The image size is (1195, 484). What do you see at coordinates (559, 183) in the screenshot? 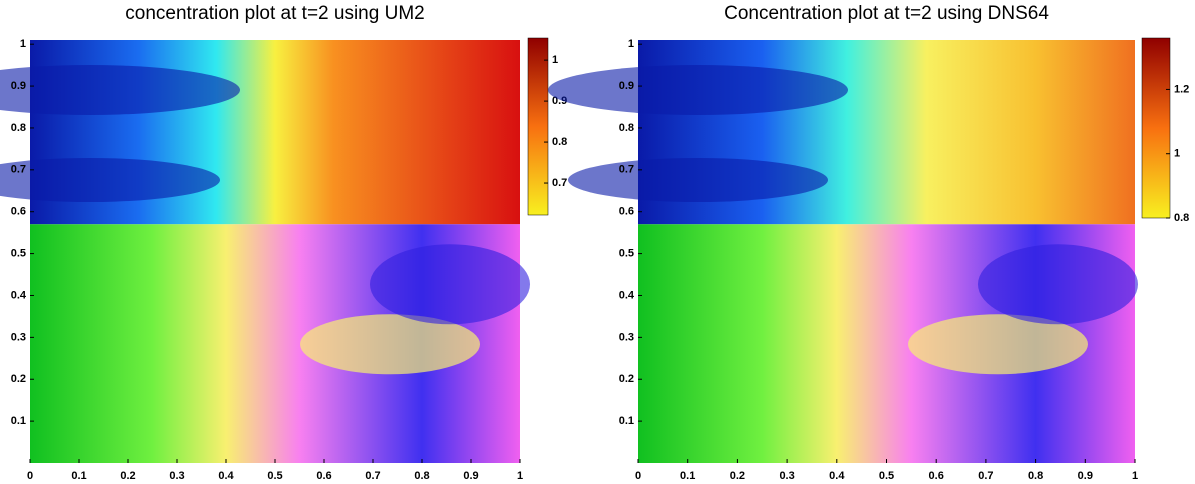
I see `colorbar-tick-label: 0.7` at bounding box center [559, 183].